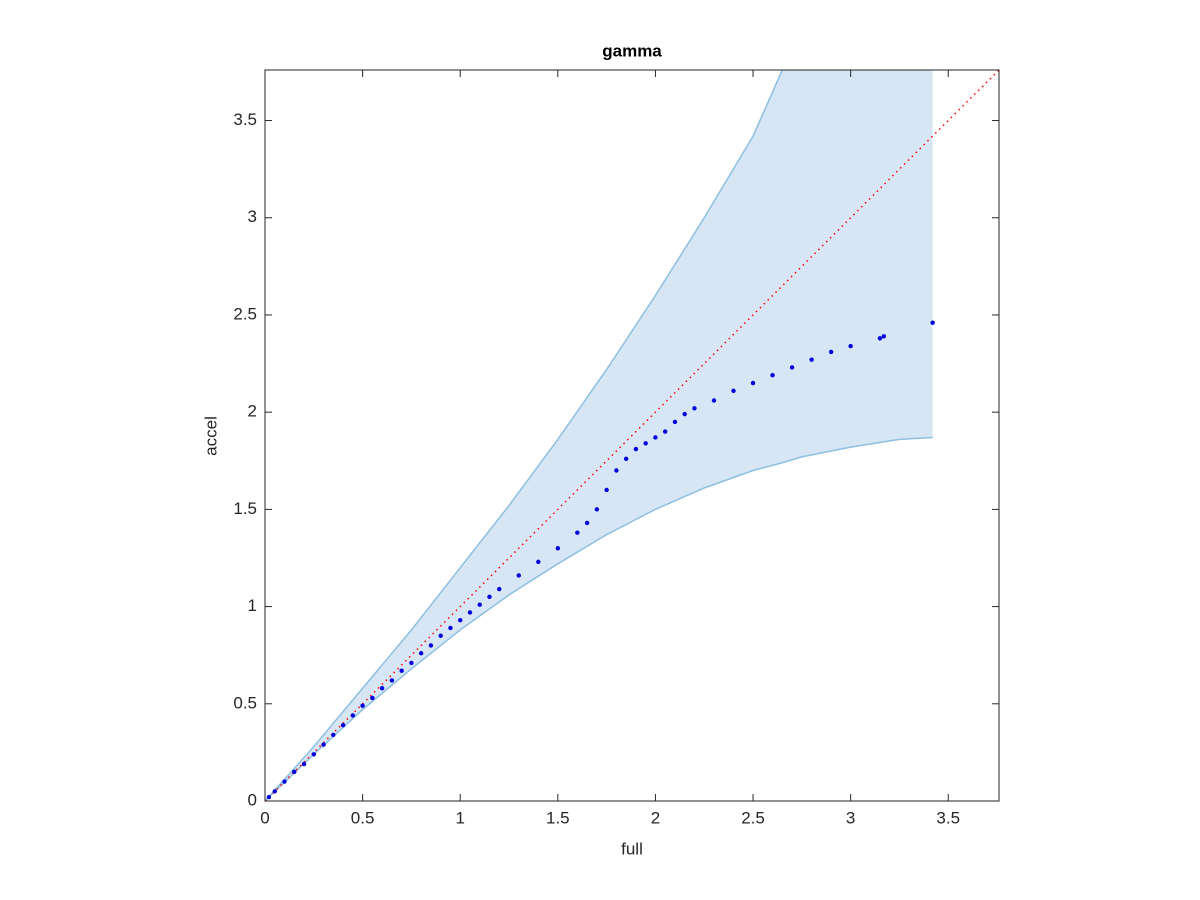 This screenshot has height=900, width=1200. I want to click on x-tick-label: 0.5, so click(363, 817).